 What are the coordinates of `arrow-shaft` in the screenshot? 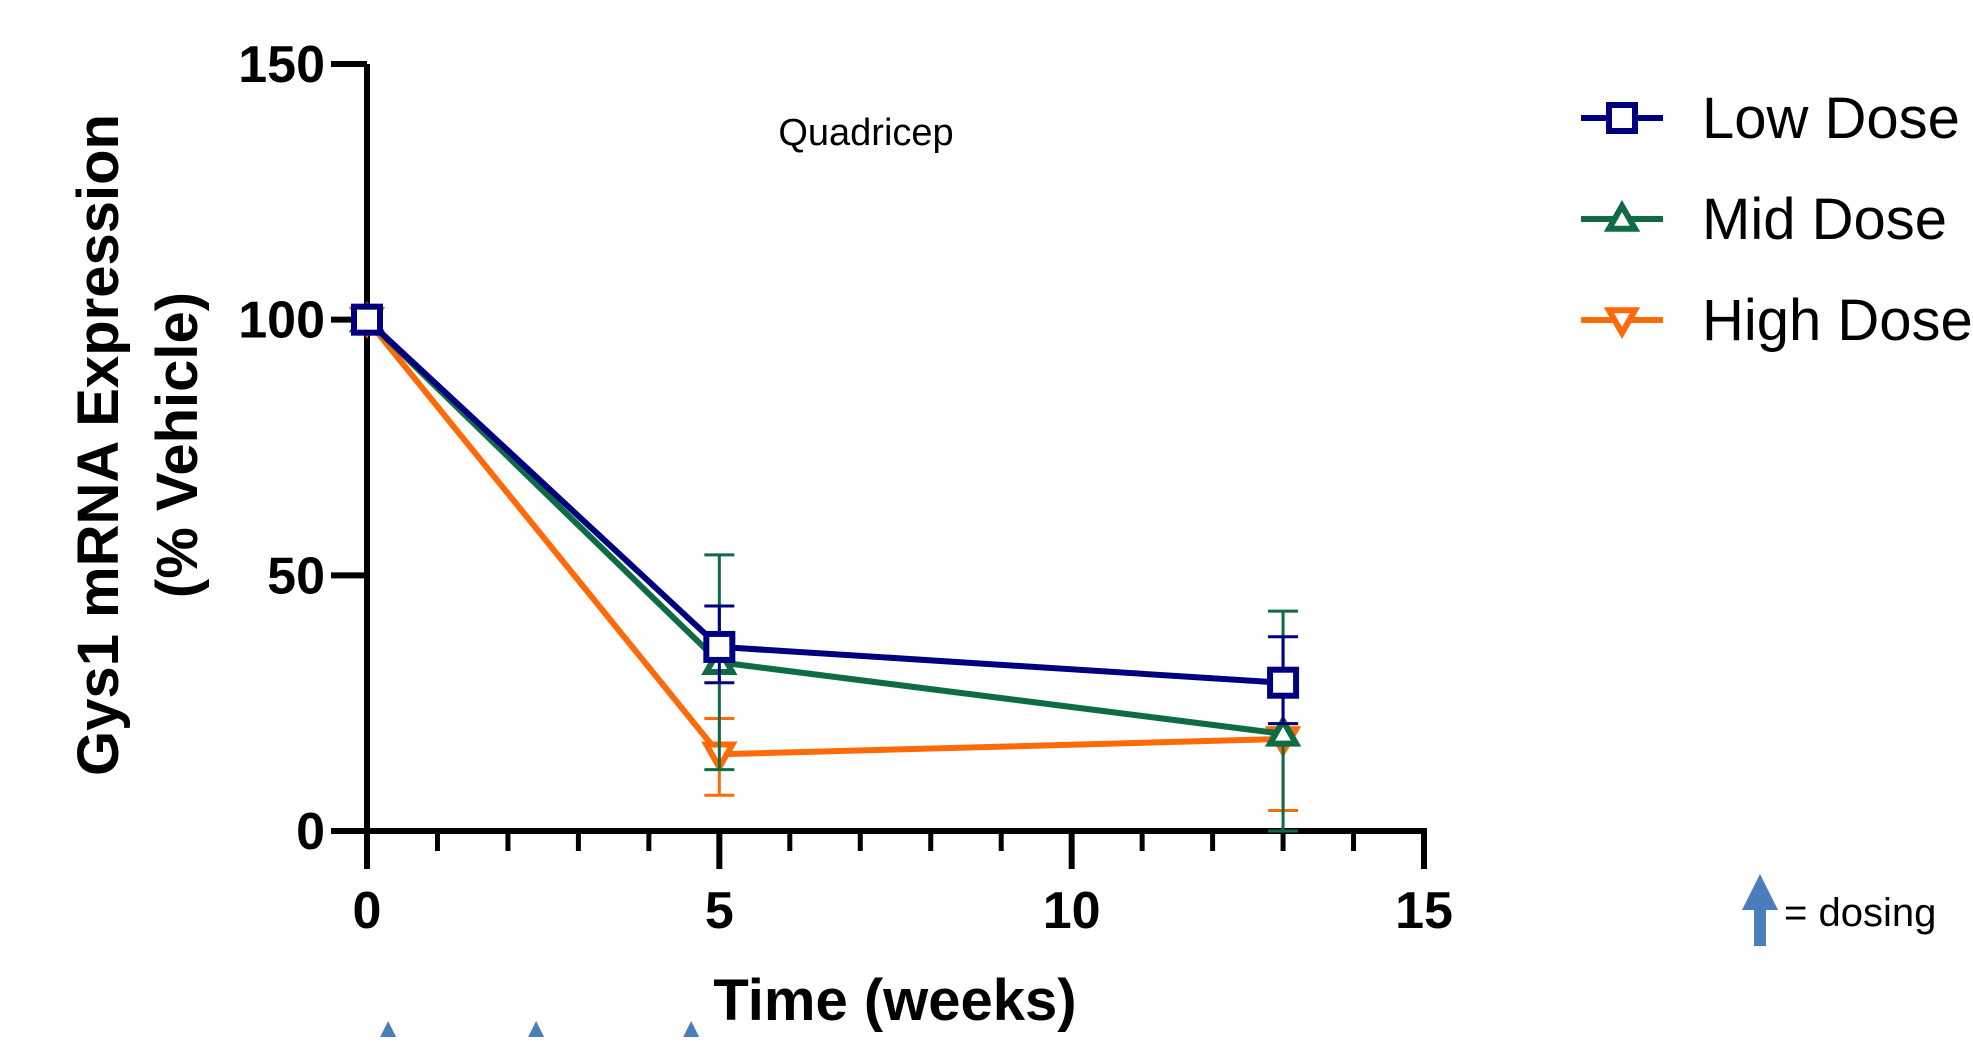 It's located at (1760, 926).